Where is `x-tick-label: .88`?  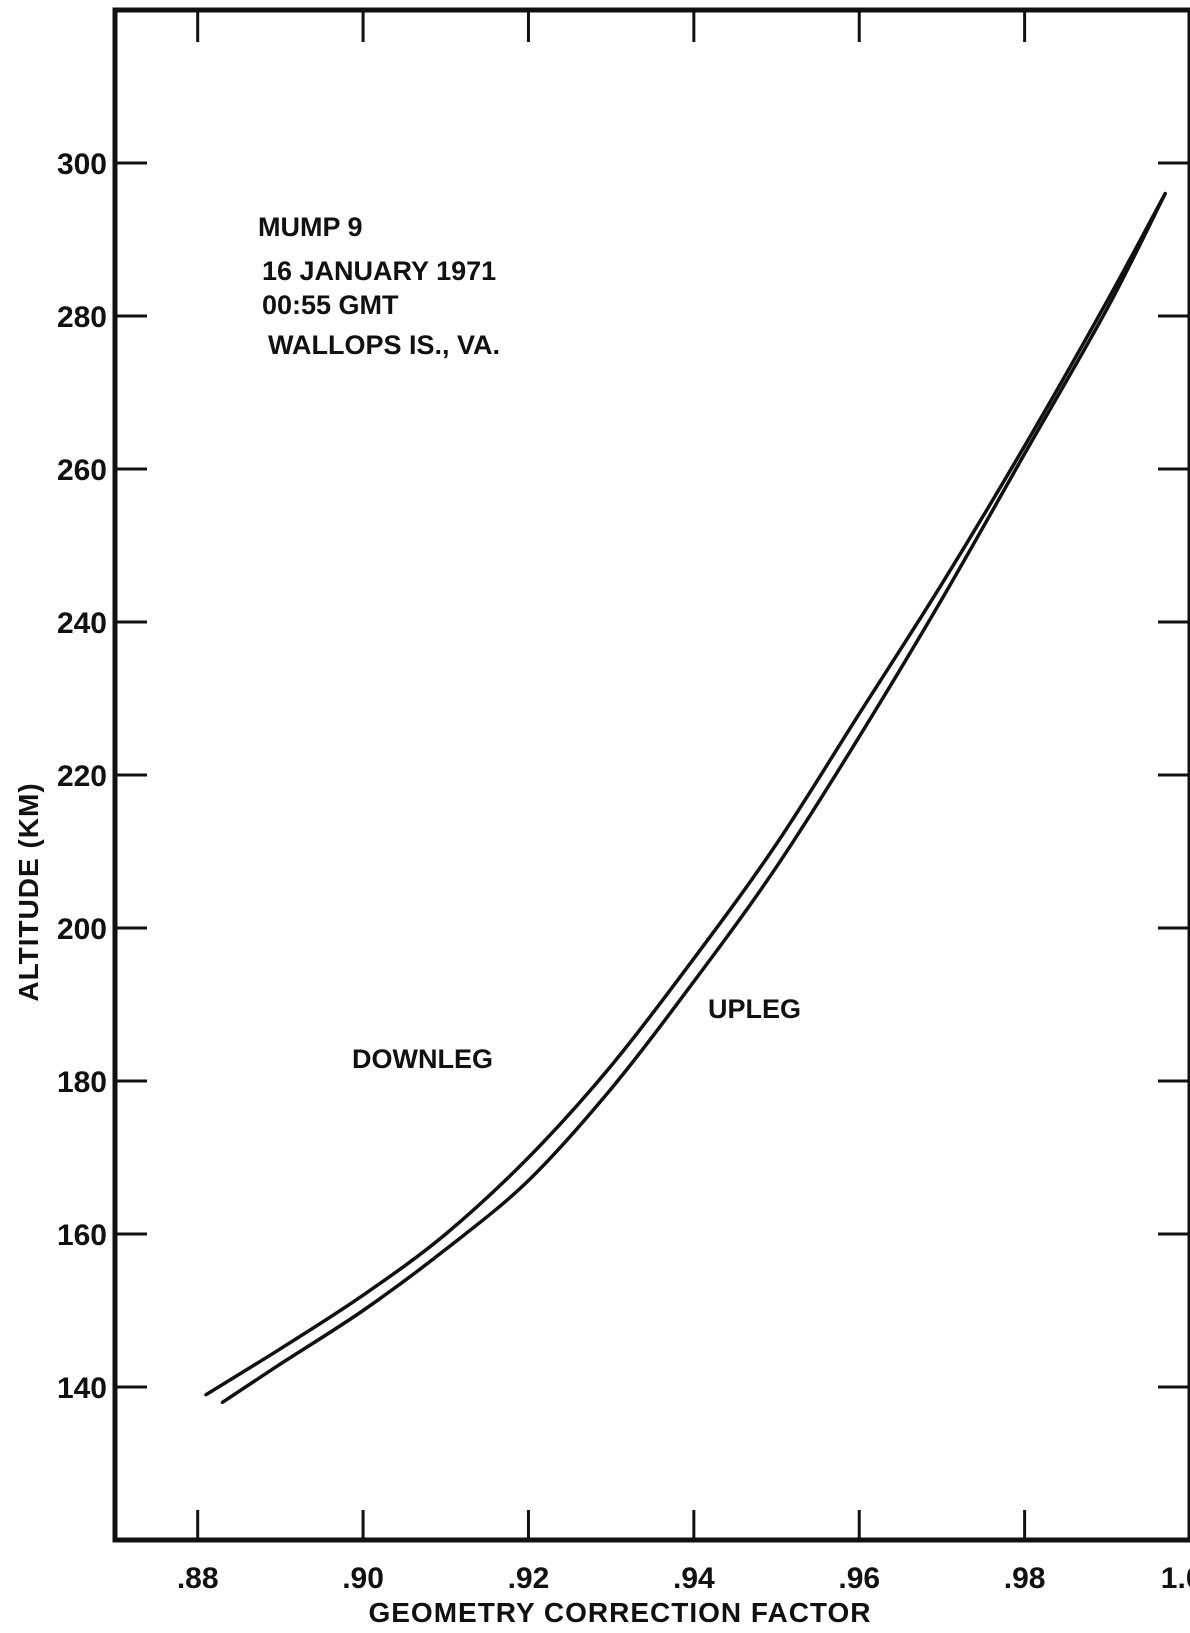
x-tick-label: .88 is located at coordinates (198, 1578).